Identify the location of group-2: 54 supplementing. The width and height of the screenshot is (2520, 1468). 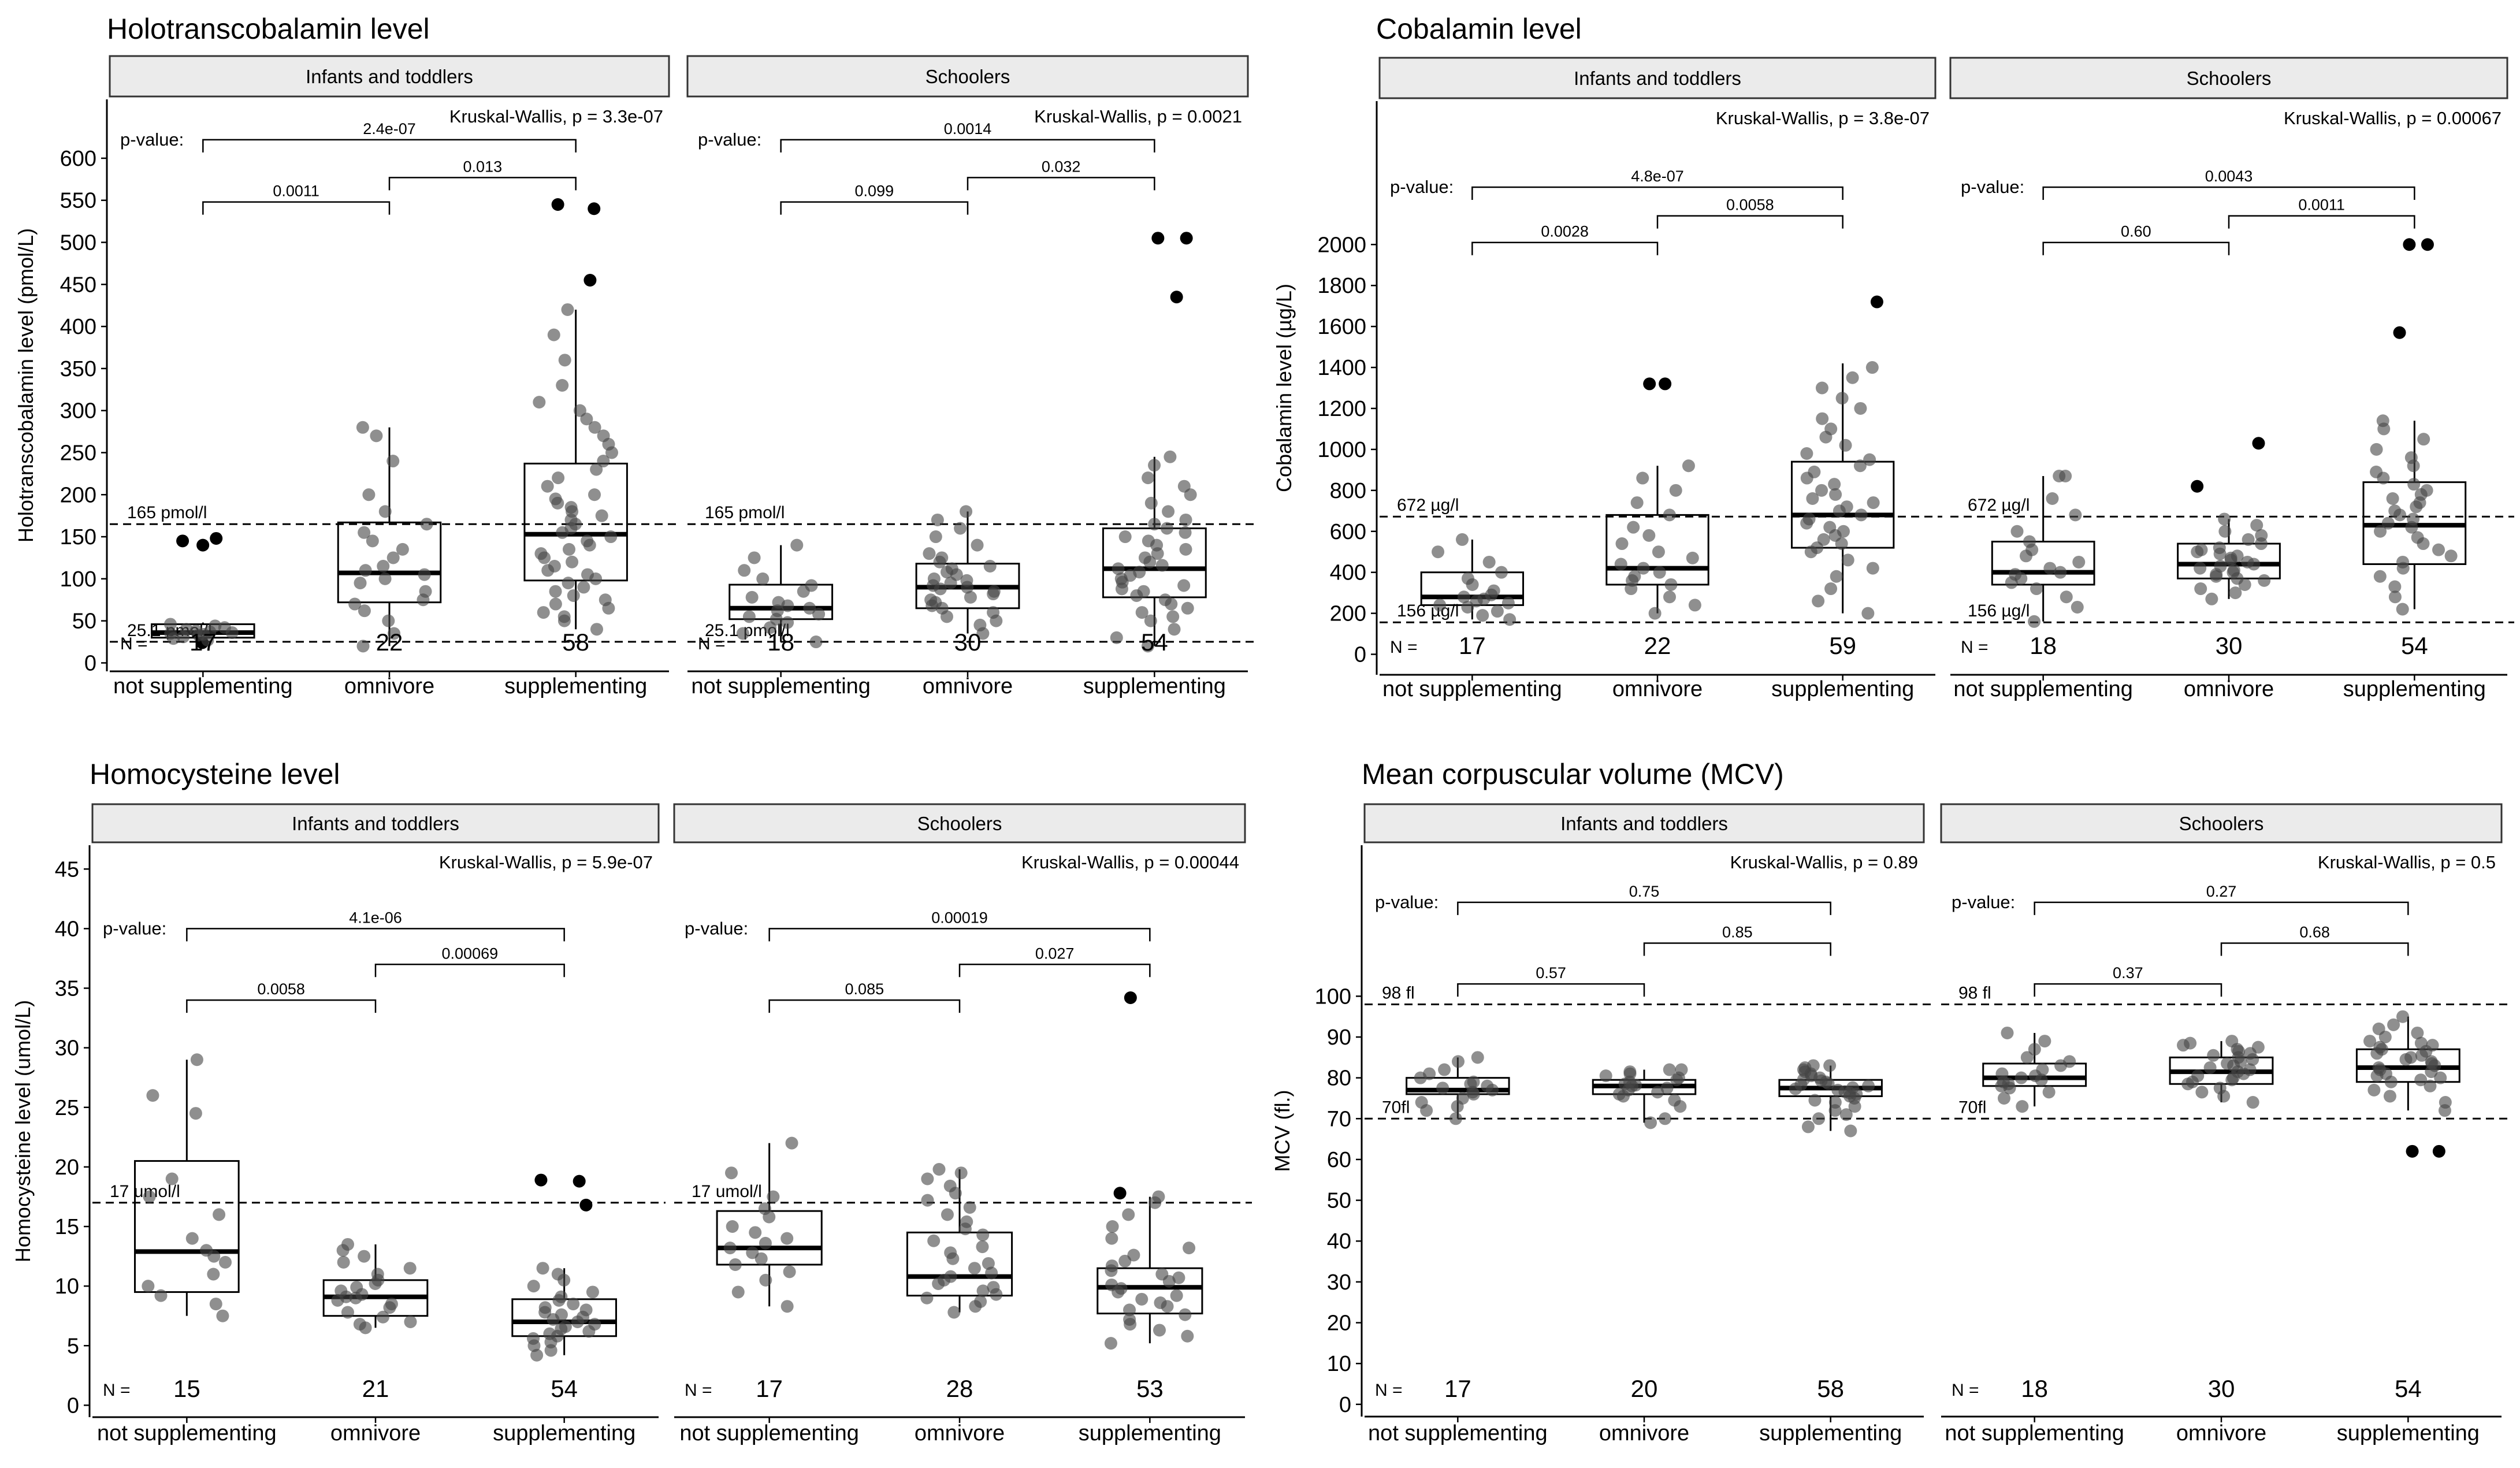
(1155, 465).